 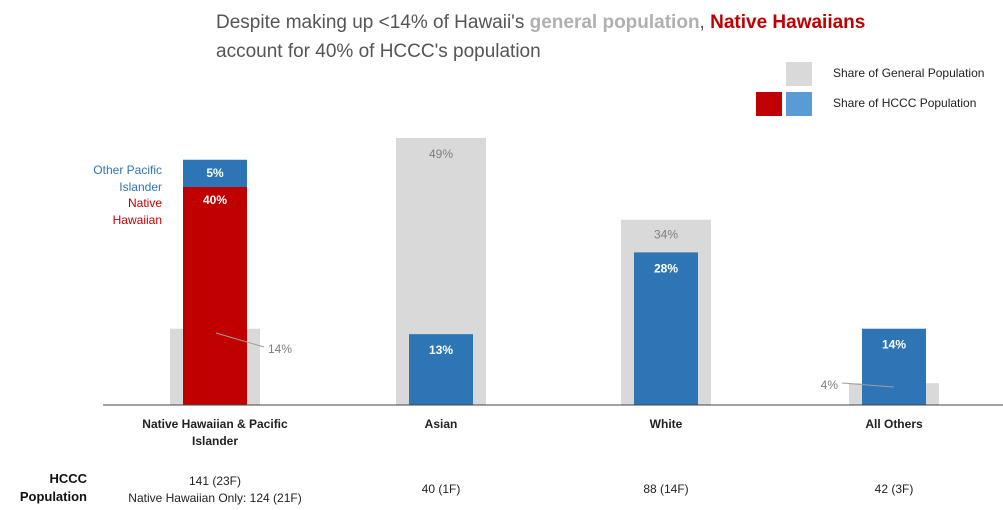 I want to click on title-text-1: Despite making up <14% of Hawaii's, so click(x=373, y=22).